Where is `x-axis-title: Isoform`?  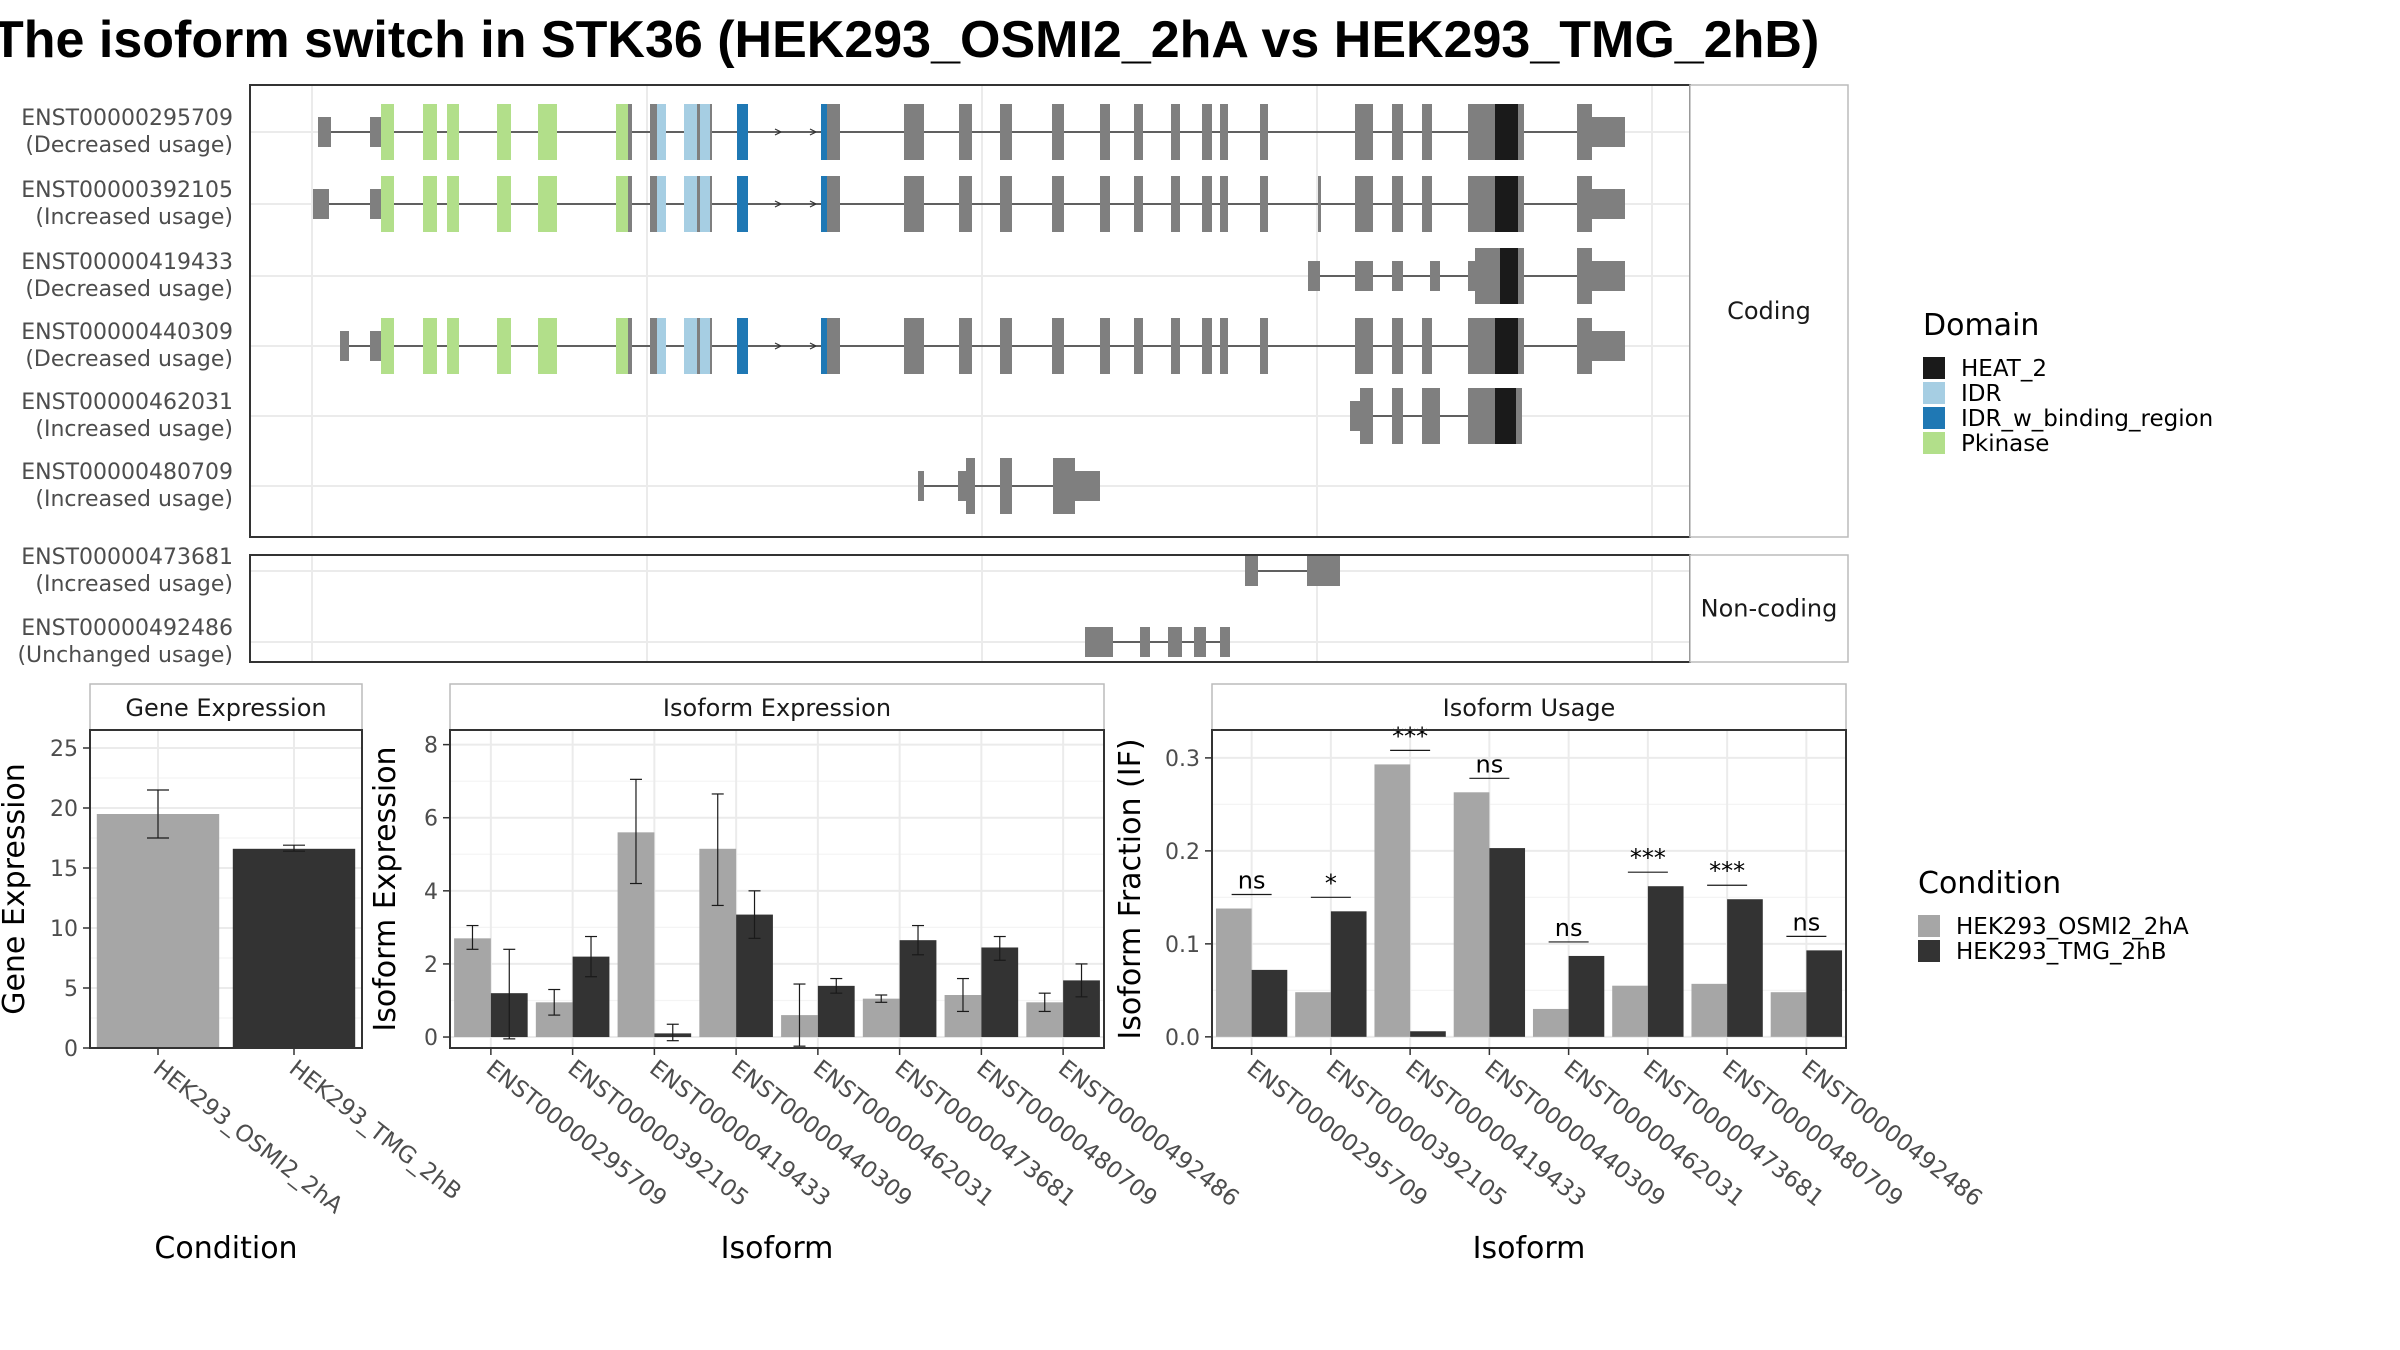
x-axis-title: Isoform is located at coordinates (777, 1248).